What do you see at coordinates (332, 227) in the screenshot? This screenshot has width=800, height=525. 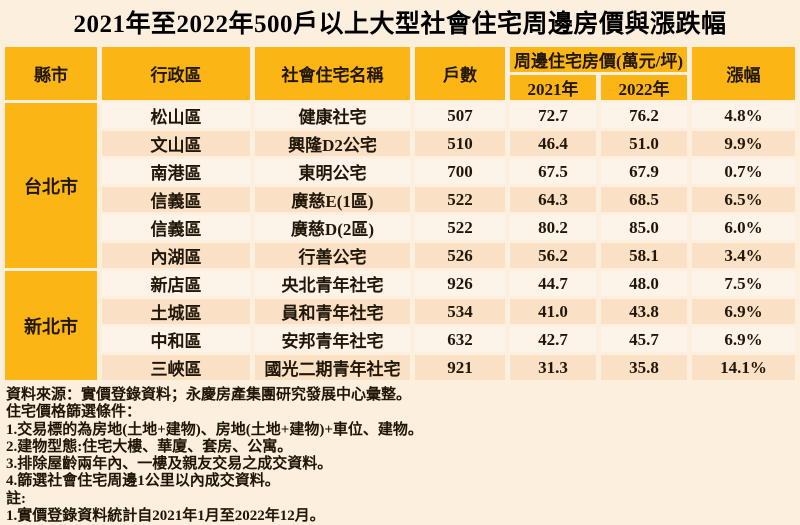 I see `cell-name: 廣慈D(2區)` at bounding box center [332, 227].